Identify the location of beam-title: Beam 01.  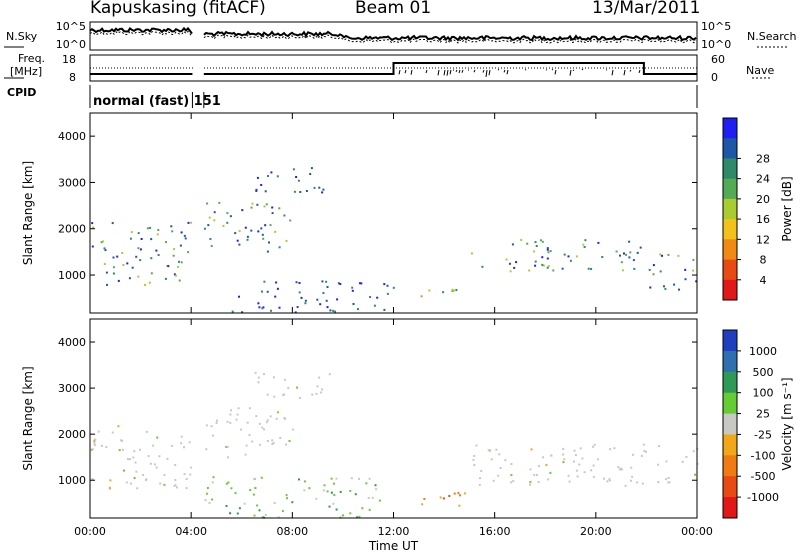
(393, 9).